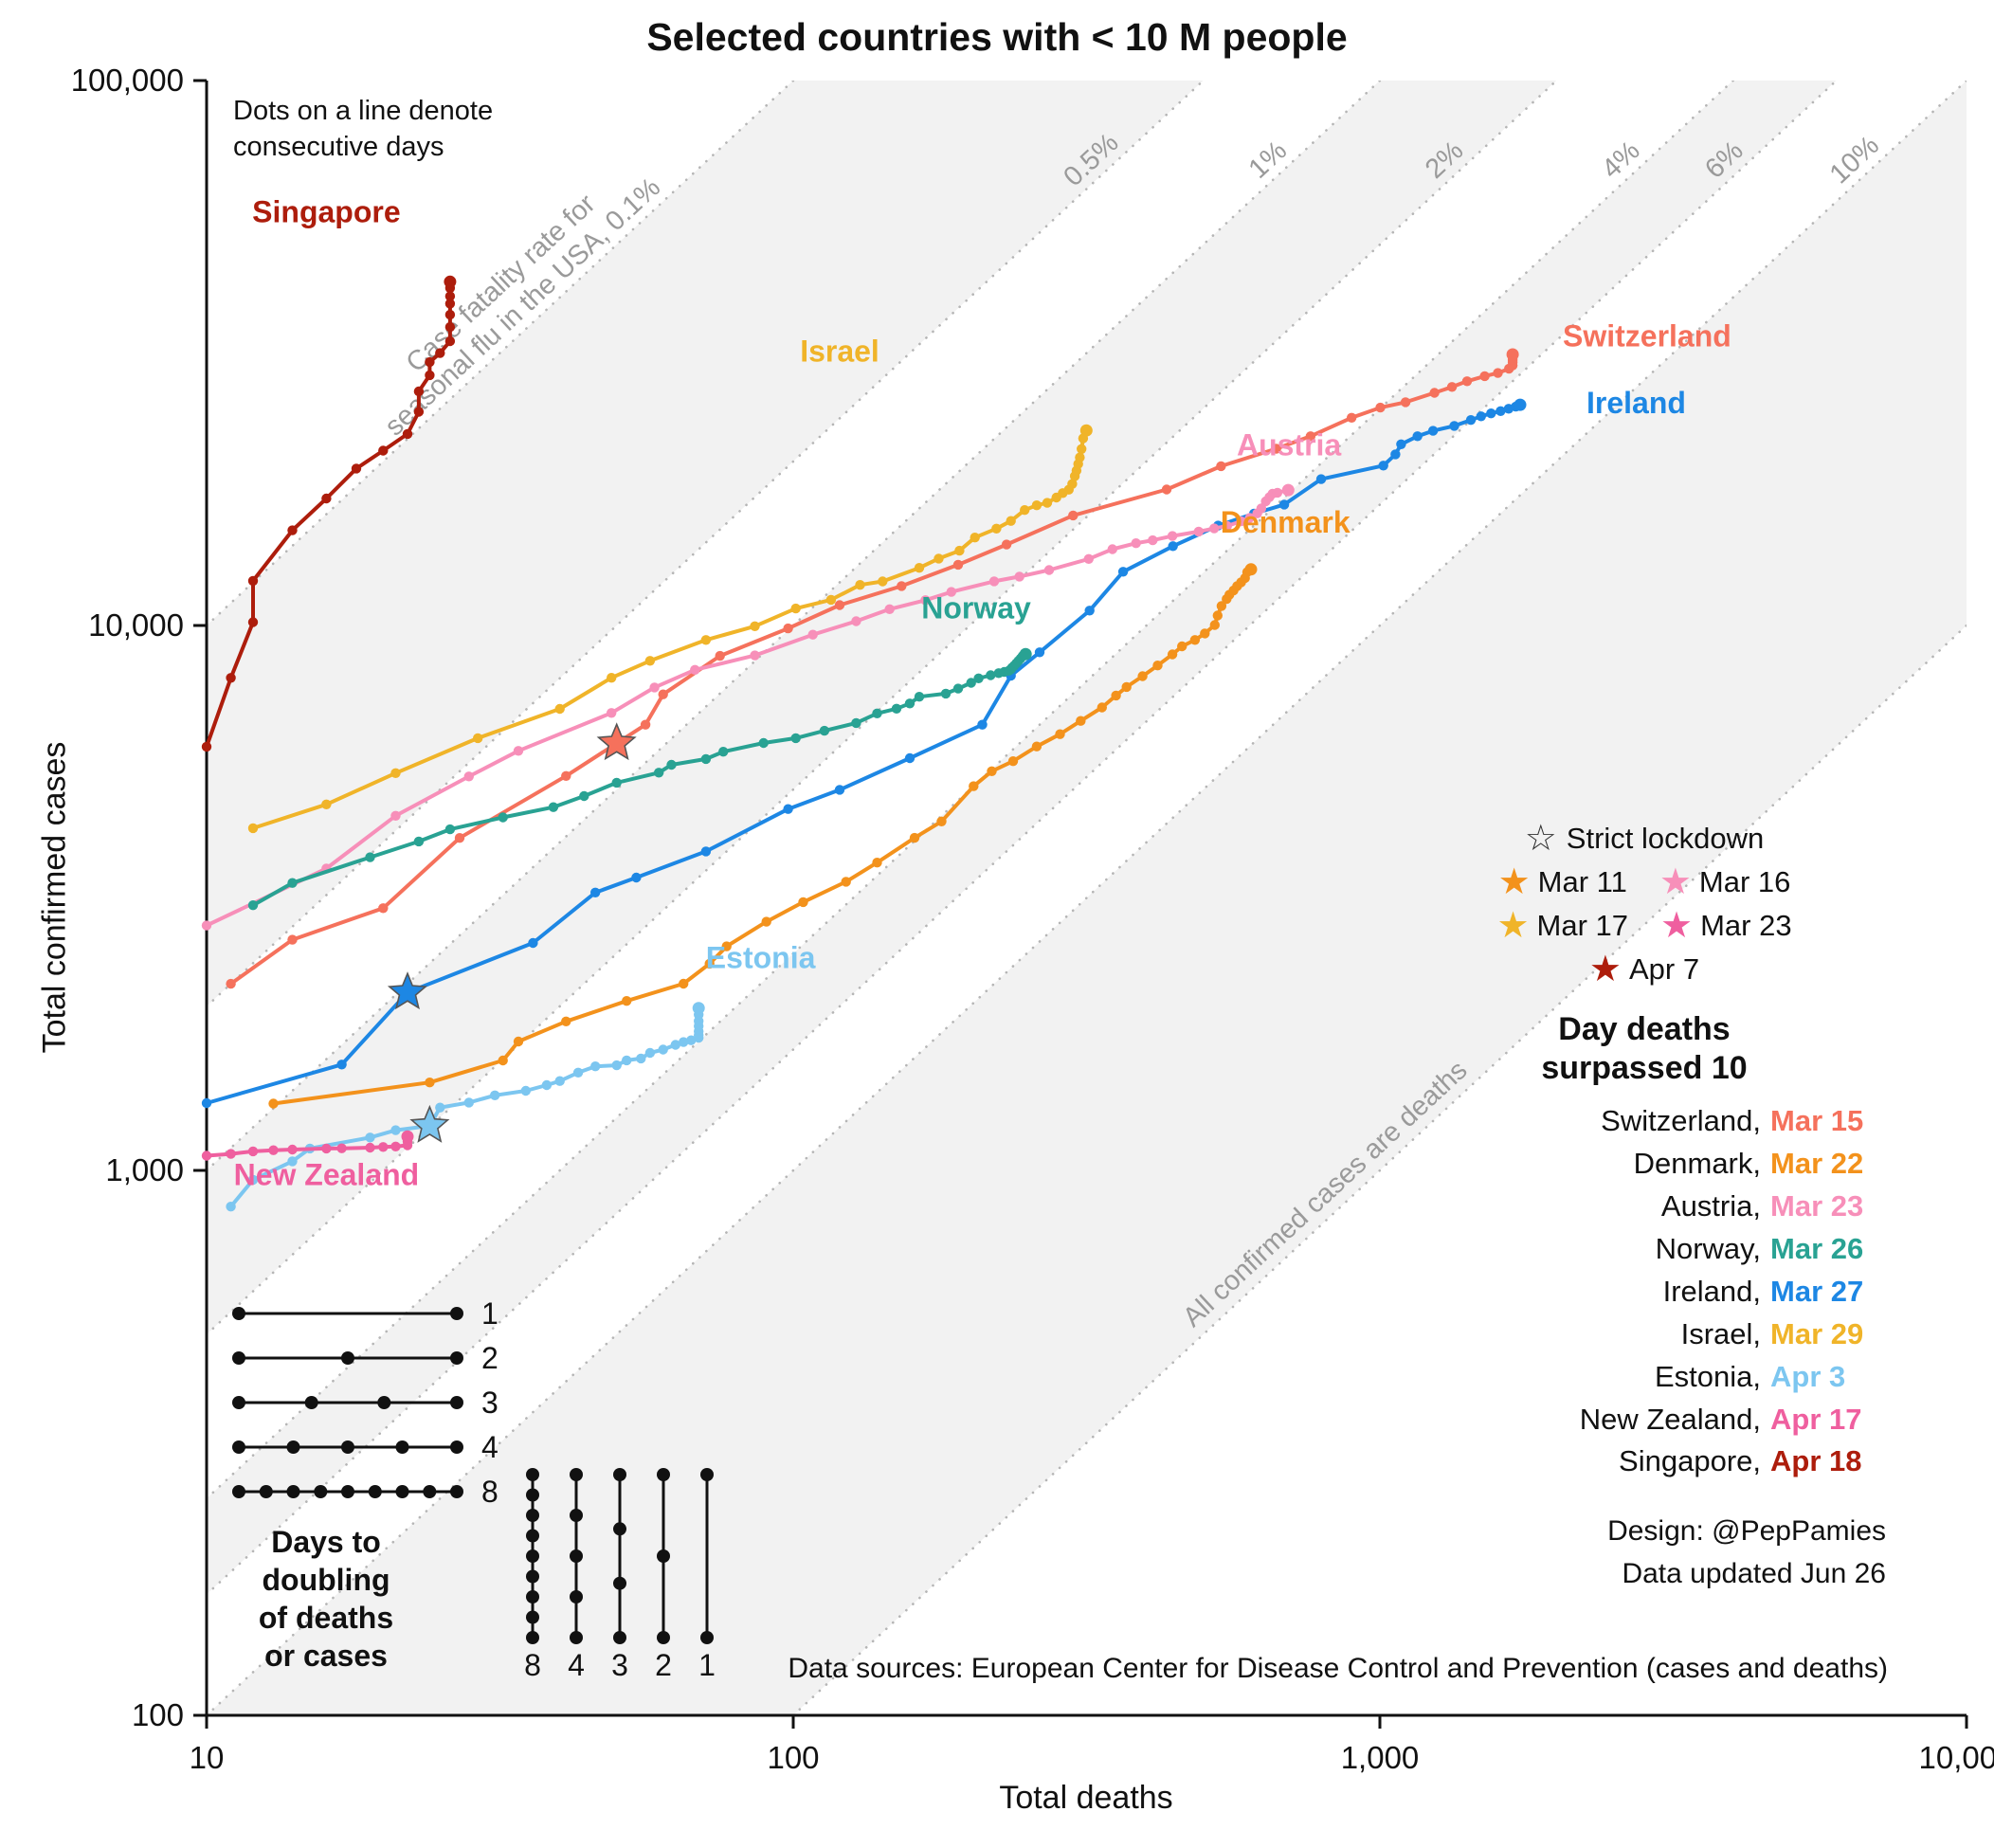  I want to click on country-label-norway: Norway, so click(976, 608).